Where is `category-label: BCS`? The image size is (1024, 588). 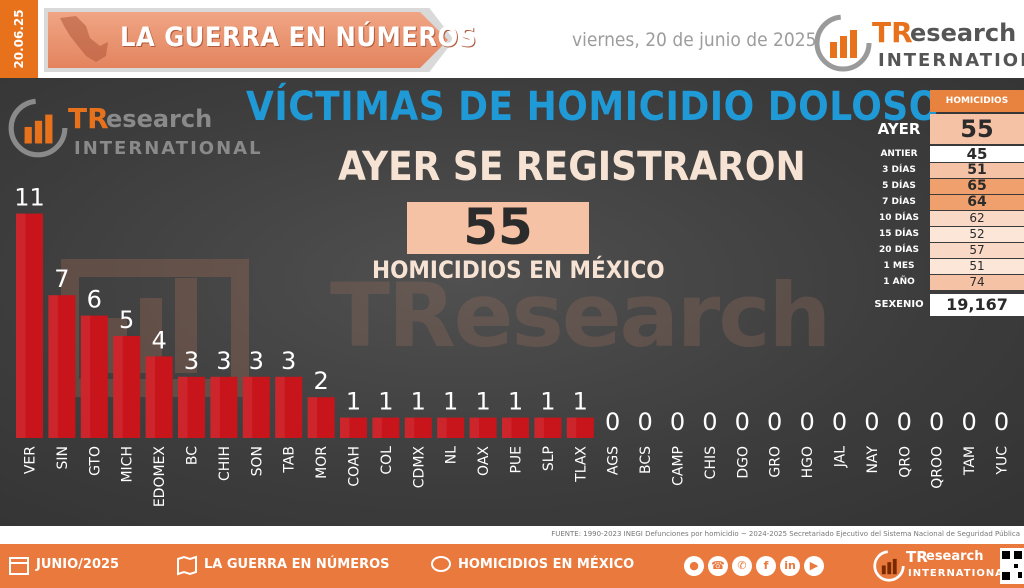
category-label: BCS is located at coordinates (646, 460).